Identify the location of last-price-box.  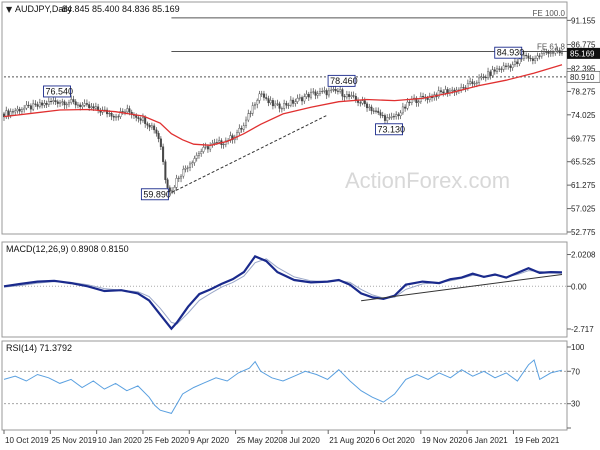
(583, 53).